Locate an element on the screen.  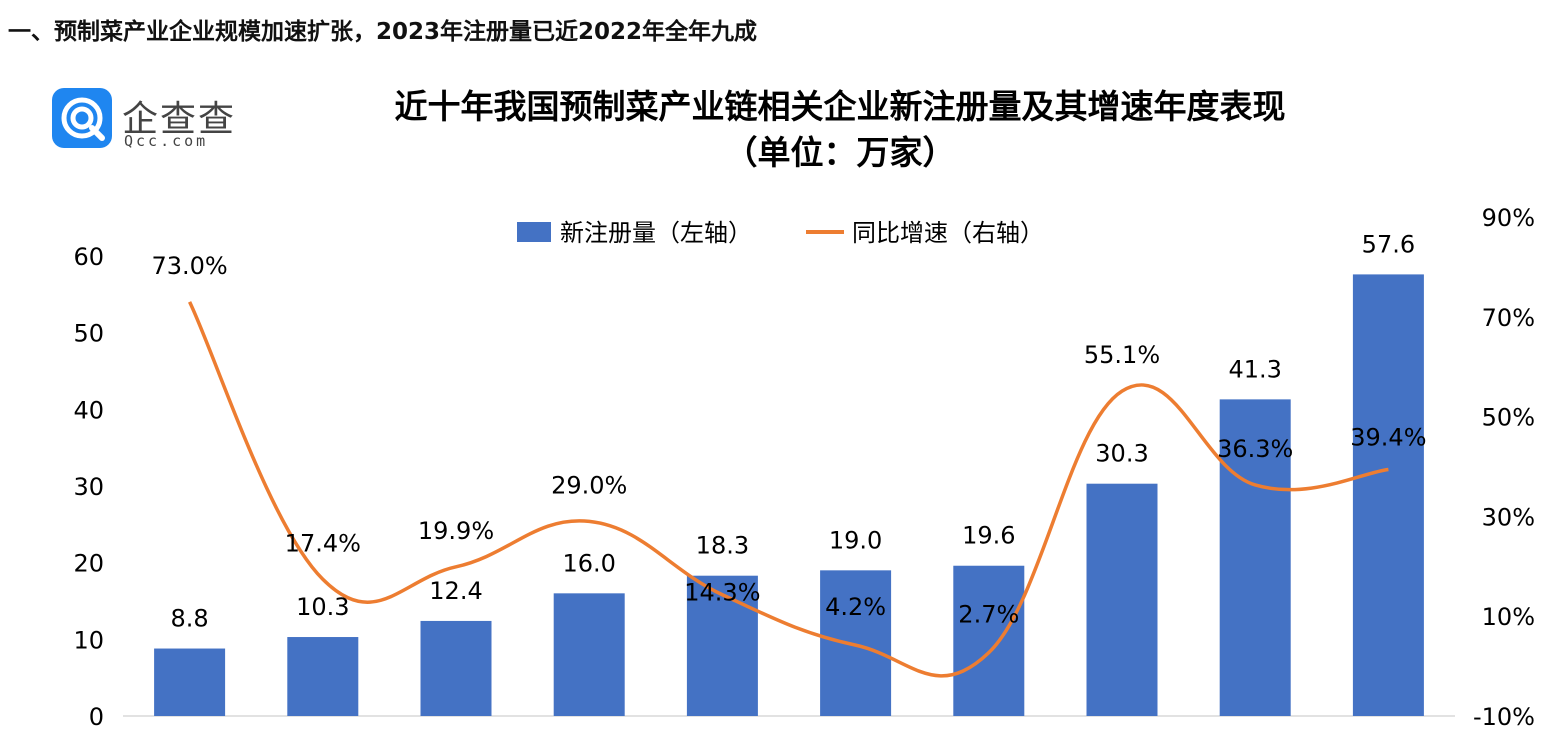
logo-name: 企查查 is located at coordinates (179, 119).